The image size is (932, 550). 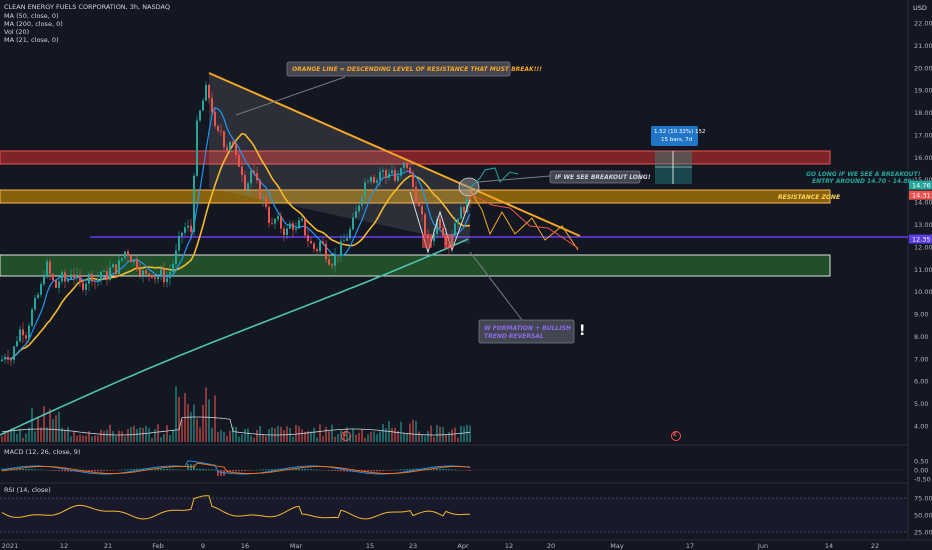 What do you see at coordinates (31, 40) in the screenshot?
I see `indicator-ma21: MA (21, close, 0)` at bounding box center [31, 40].